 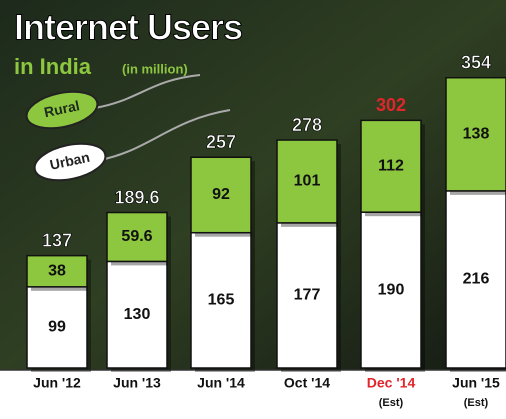 What do you see at coordinates (155, 68) in the screenshot?
I see `unit-label: (in million)` at bounding box center [155, 68].